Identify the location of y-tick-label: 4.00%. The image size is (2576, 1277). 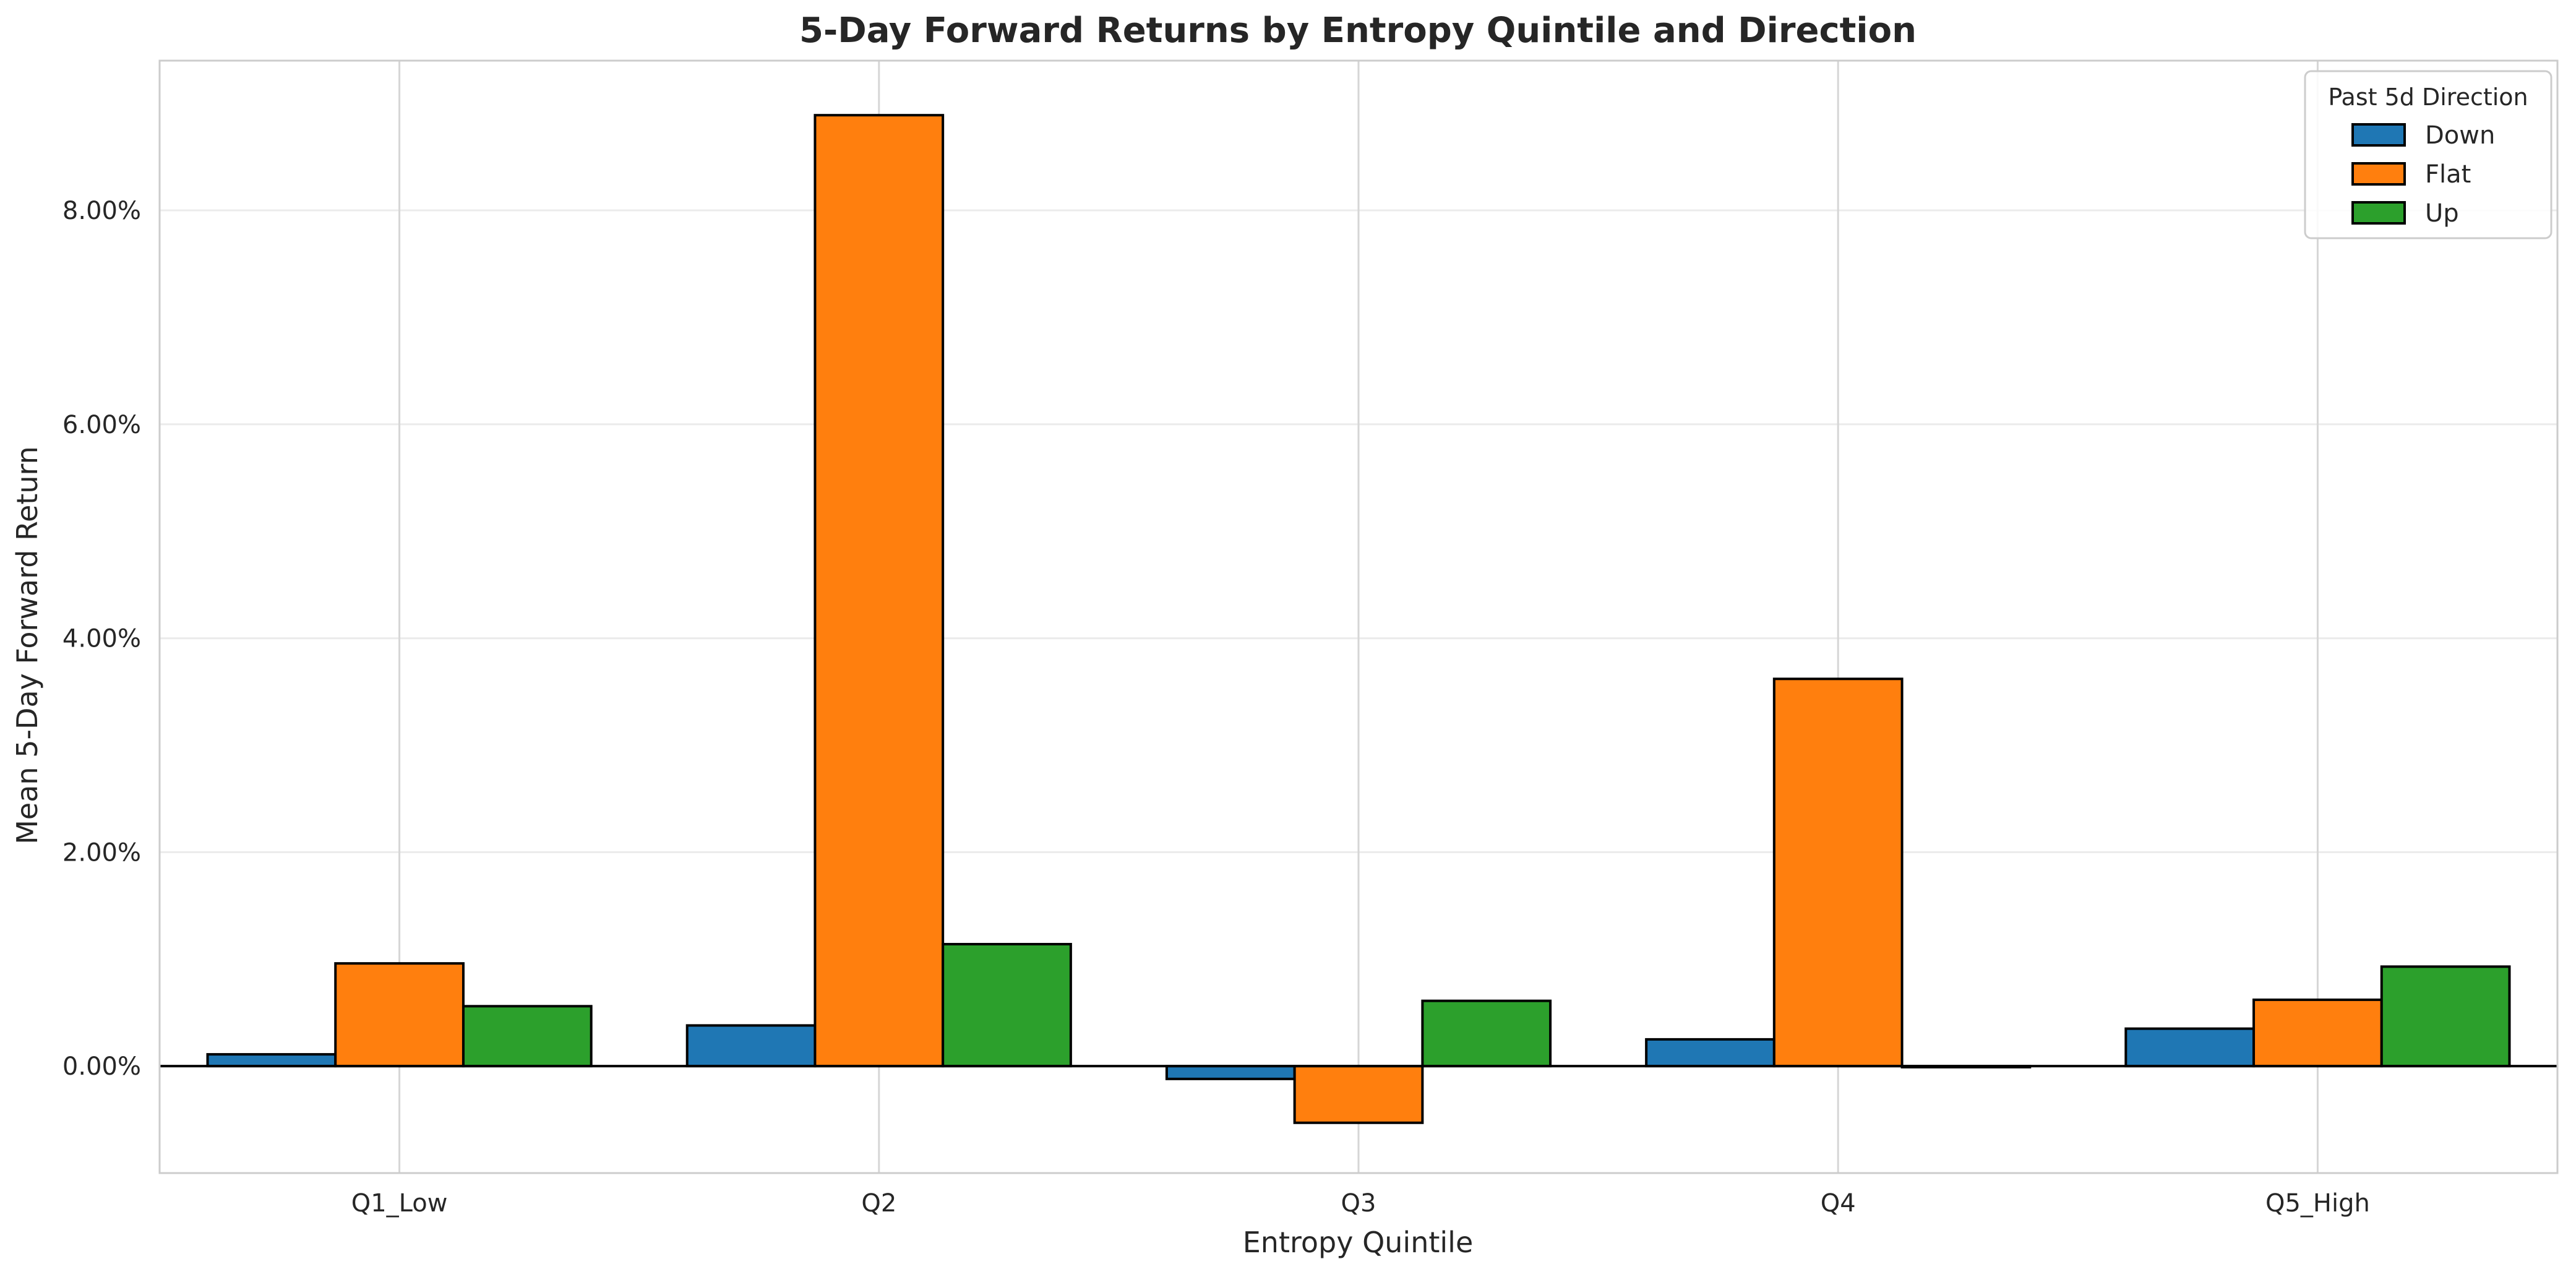
(101, 639).